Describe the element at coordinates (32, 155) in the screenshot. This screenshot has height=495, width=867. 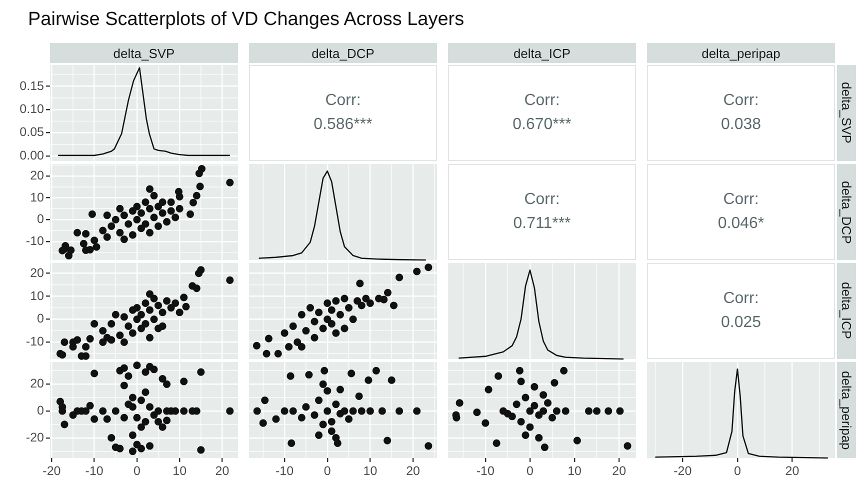
I see `y-tick-label: 0.00` at that location.